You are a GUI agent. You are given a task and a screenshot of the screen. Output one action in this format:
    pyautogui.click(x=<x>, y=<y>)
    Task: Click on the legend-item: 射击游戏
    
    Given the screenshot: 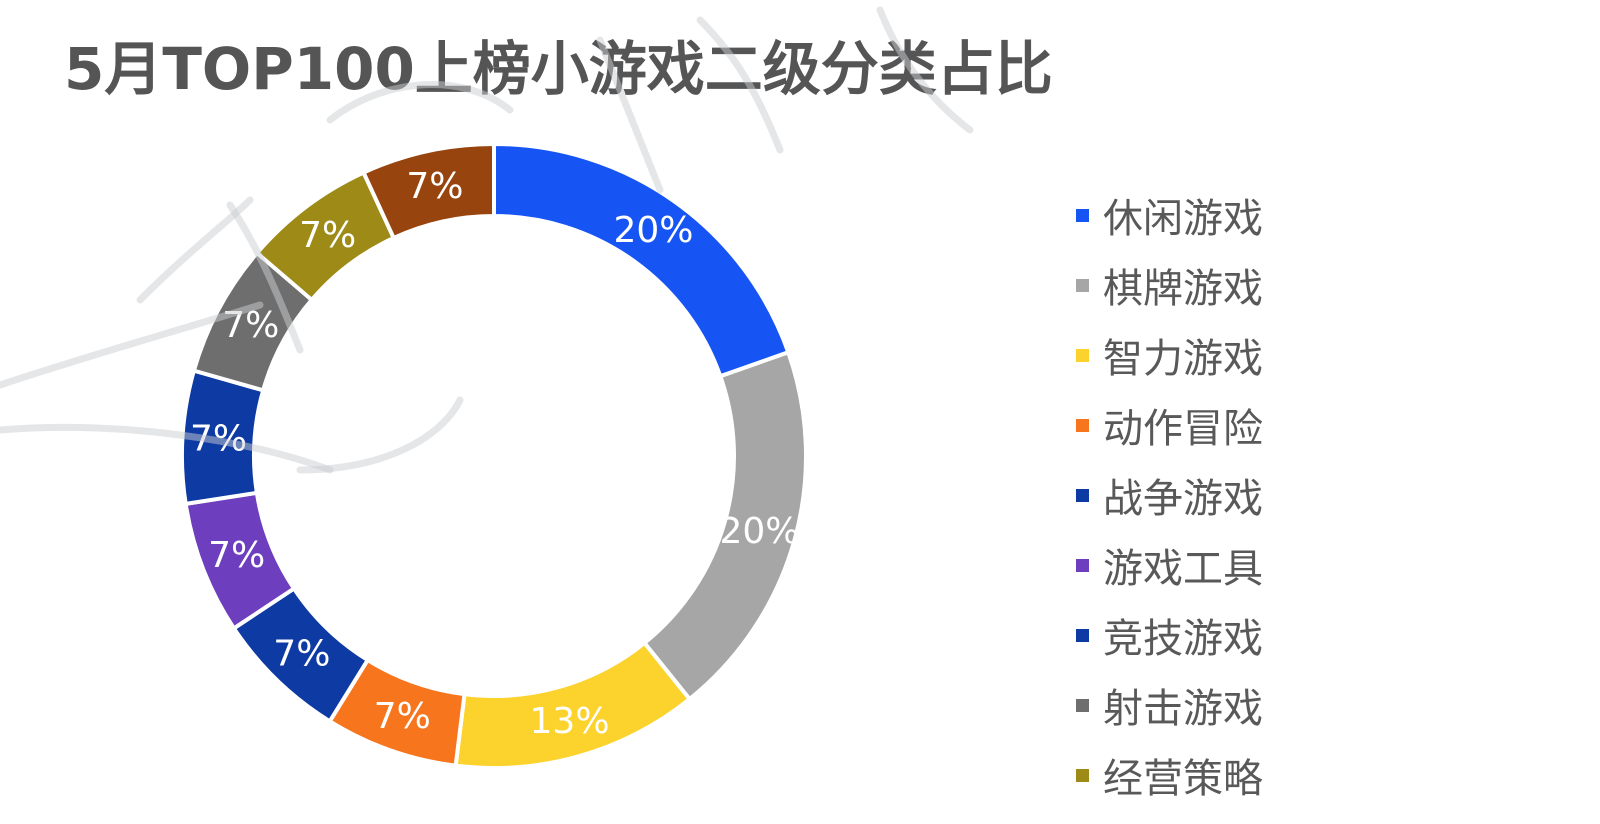 What is the action you would take?
    pyautogui.click(x=1169, y=705)
    